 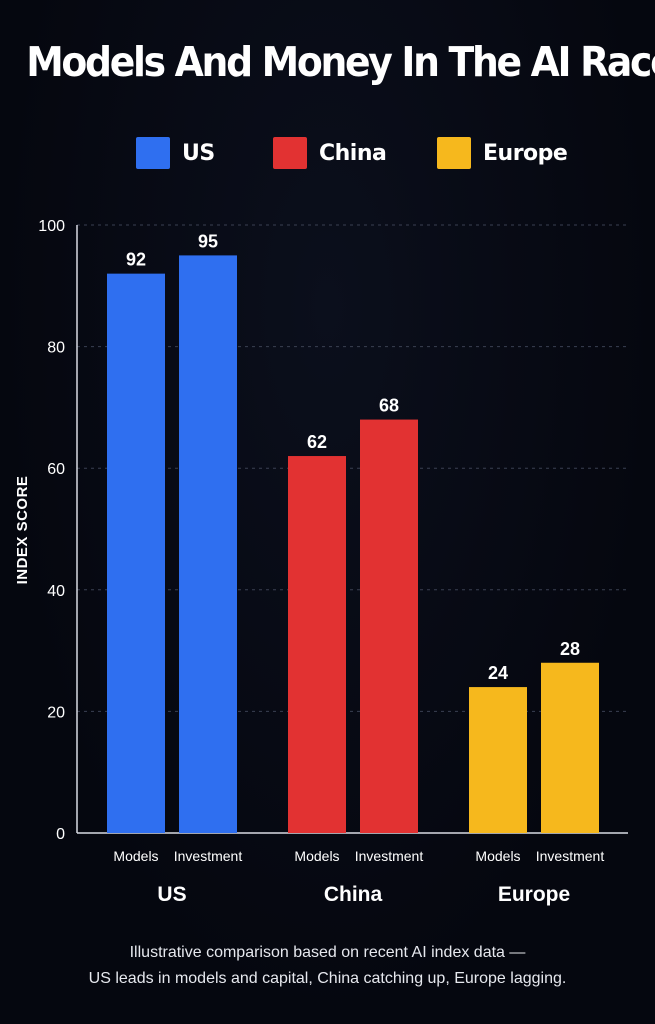 What do you see at coordinates (389, 626) in the screenshot?
I see `bar-china-investment` at bounding box center [389, 626].